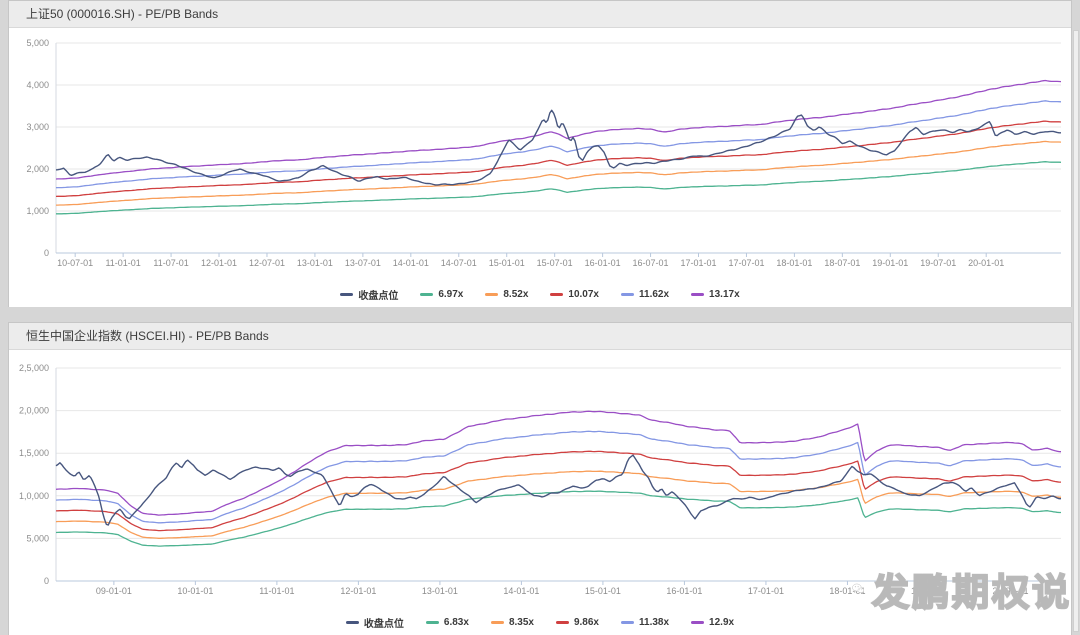 The image size is (1080, 635). I want to click on legend-item-13.17x: 13.17x, so click(715, 294).